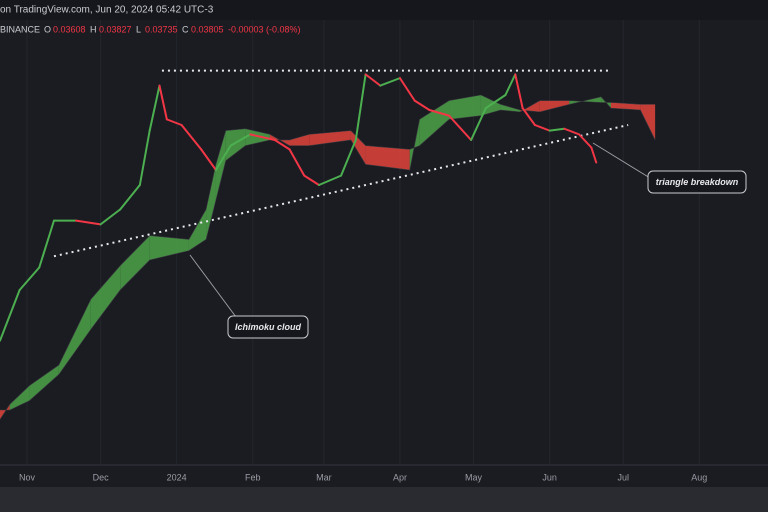  I want to click on x-tick-label: Apr, so click(400, 477).